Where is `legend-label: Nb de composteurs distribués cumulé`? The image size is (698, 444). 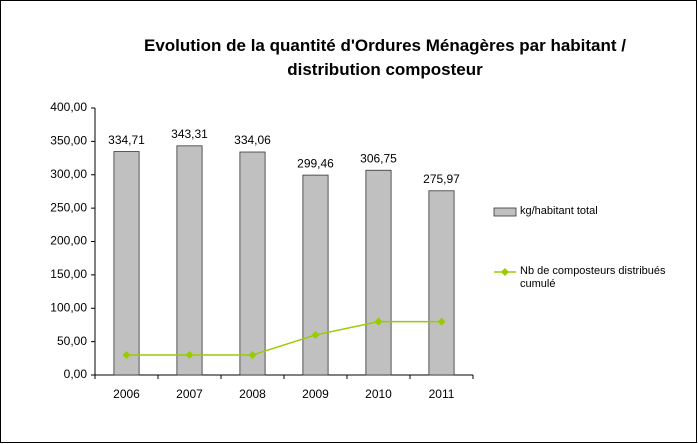
legend-label: Nb de composteurs distribués cumulé is located at coordinates (593, 277).